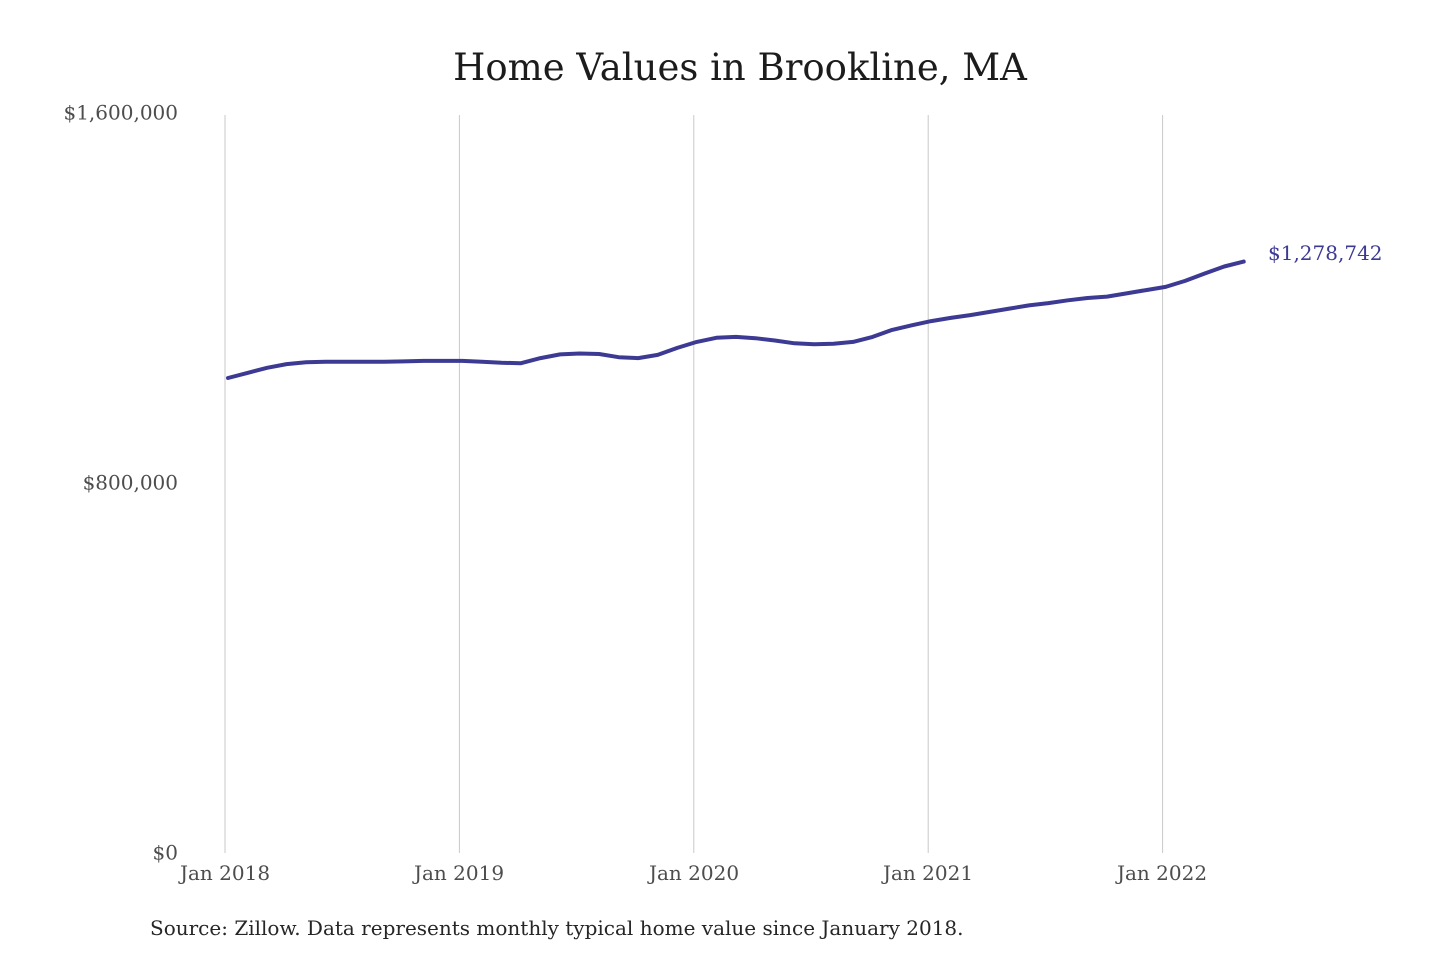 Image resolution: width=1440 pixels, height=960 pixels. Describe the element at coordinates (736, 319) in the screenshot. I see `home-value-line` at that location.